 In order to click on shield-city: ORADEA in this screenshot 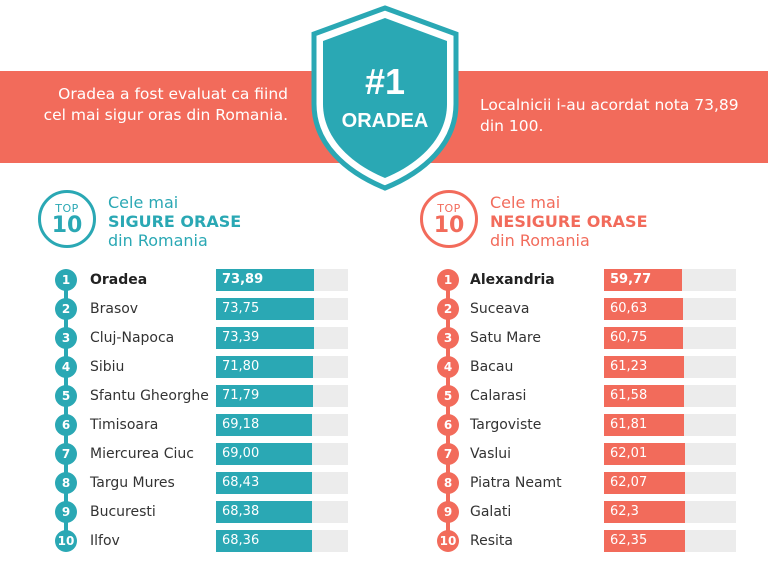, I will do `click(385, 121)`.